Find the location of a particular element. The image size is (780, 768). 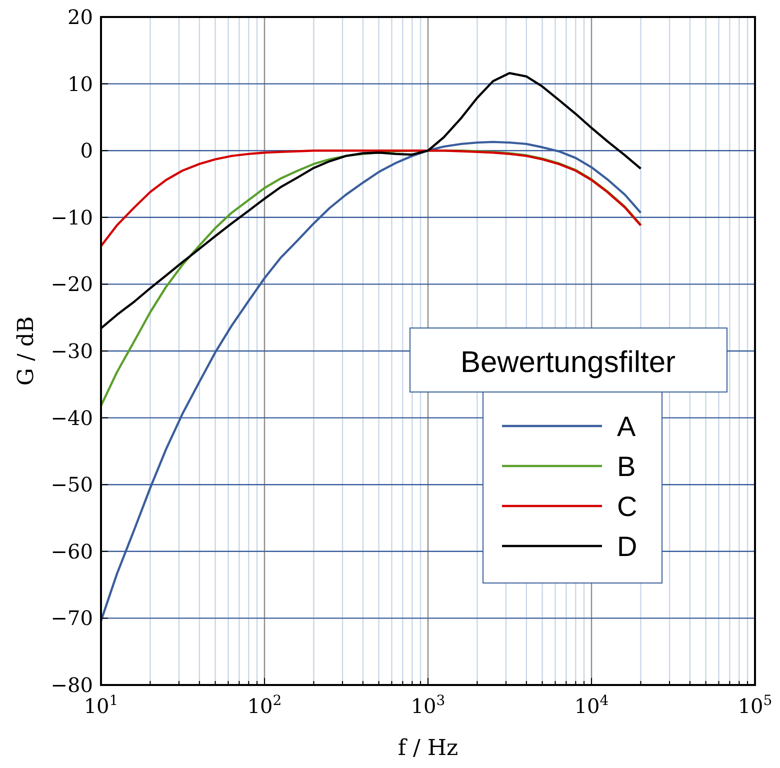

legend-title: Bewertungsfilter is located at coordinates (568, 362).